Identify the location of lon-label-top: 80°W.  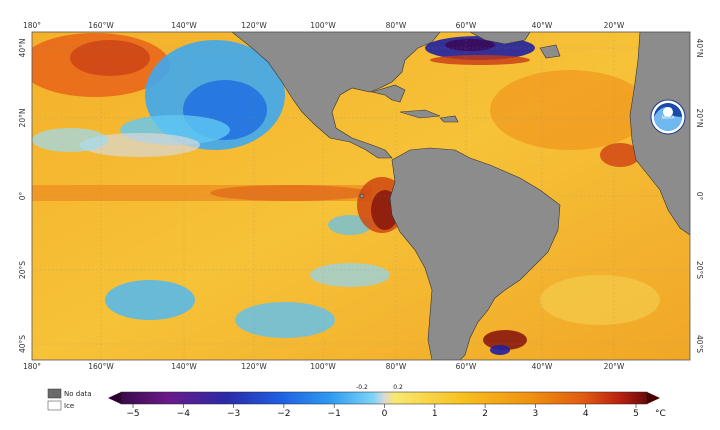
(396, 25).